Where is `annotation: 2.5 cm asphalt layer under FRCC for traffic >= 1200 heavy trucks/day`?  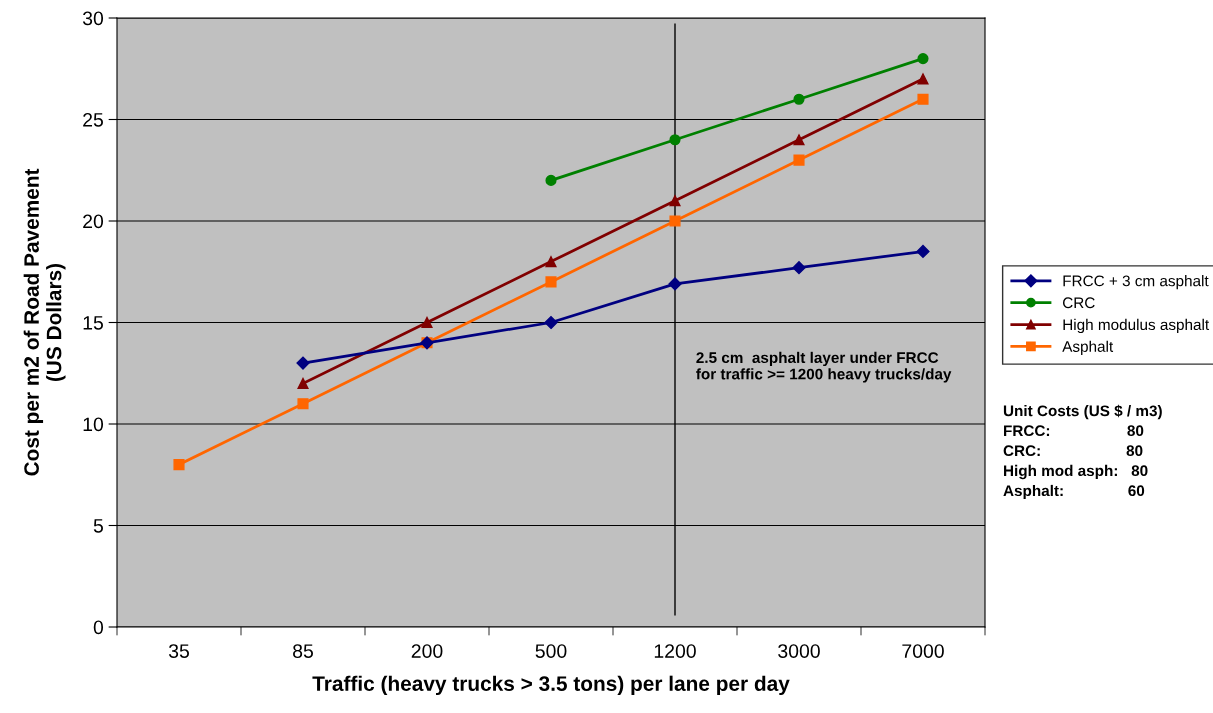 annotation: 2.5 cm asphalt layer under FRCC for traffic >= 1200 heavy trucks/day is located at coordinates (824, 367).